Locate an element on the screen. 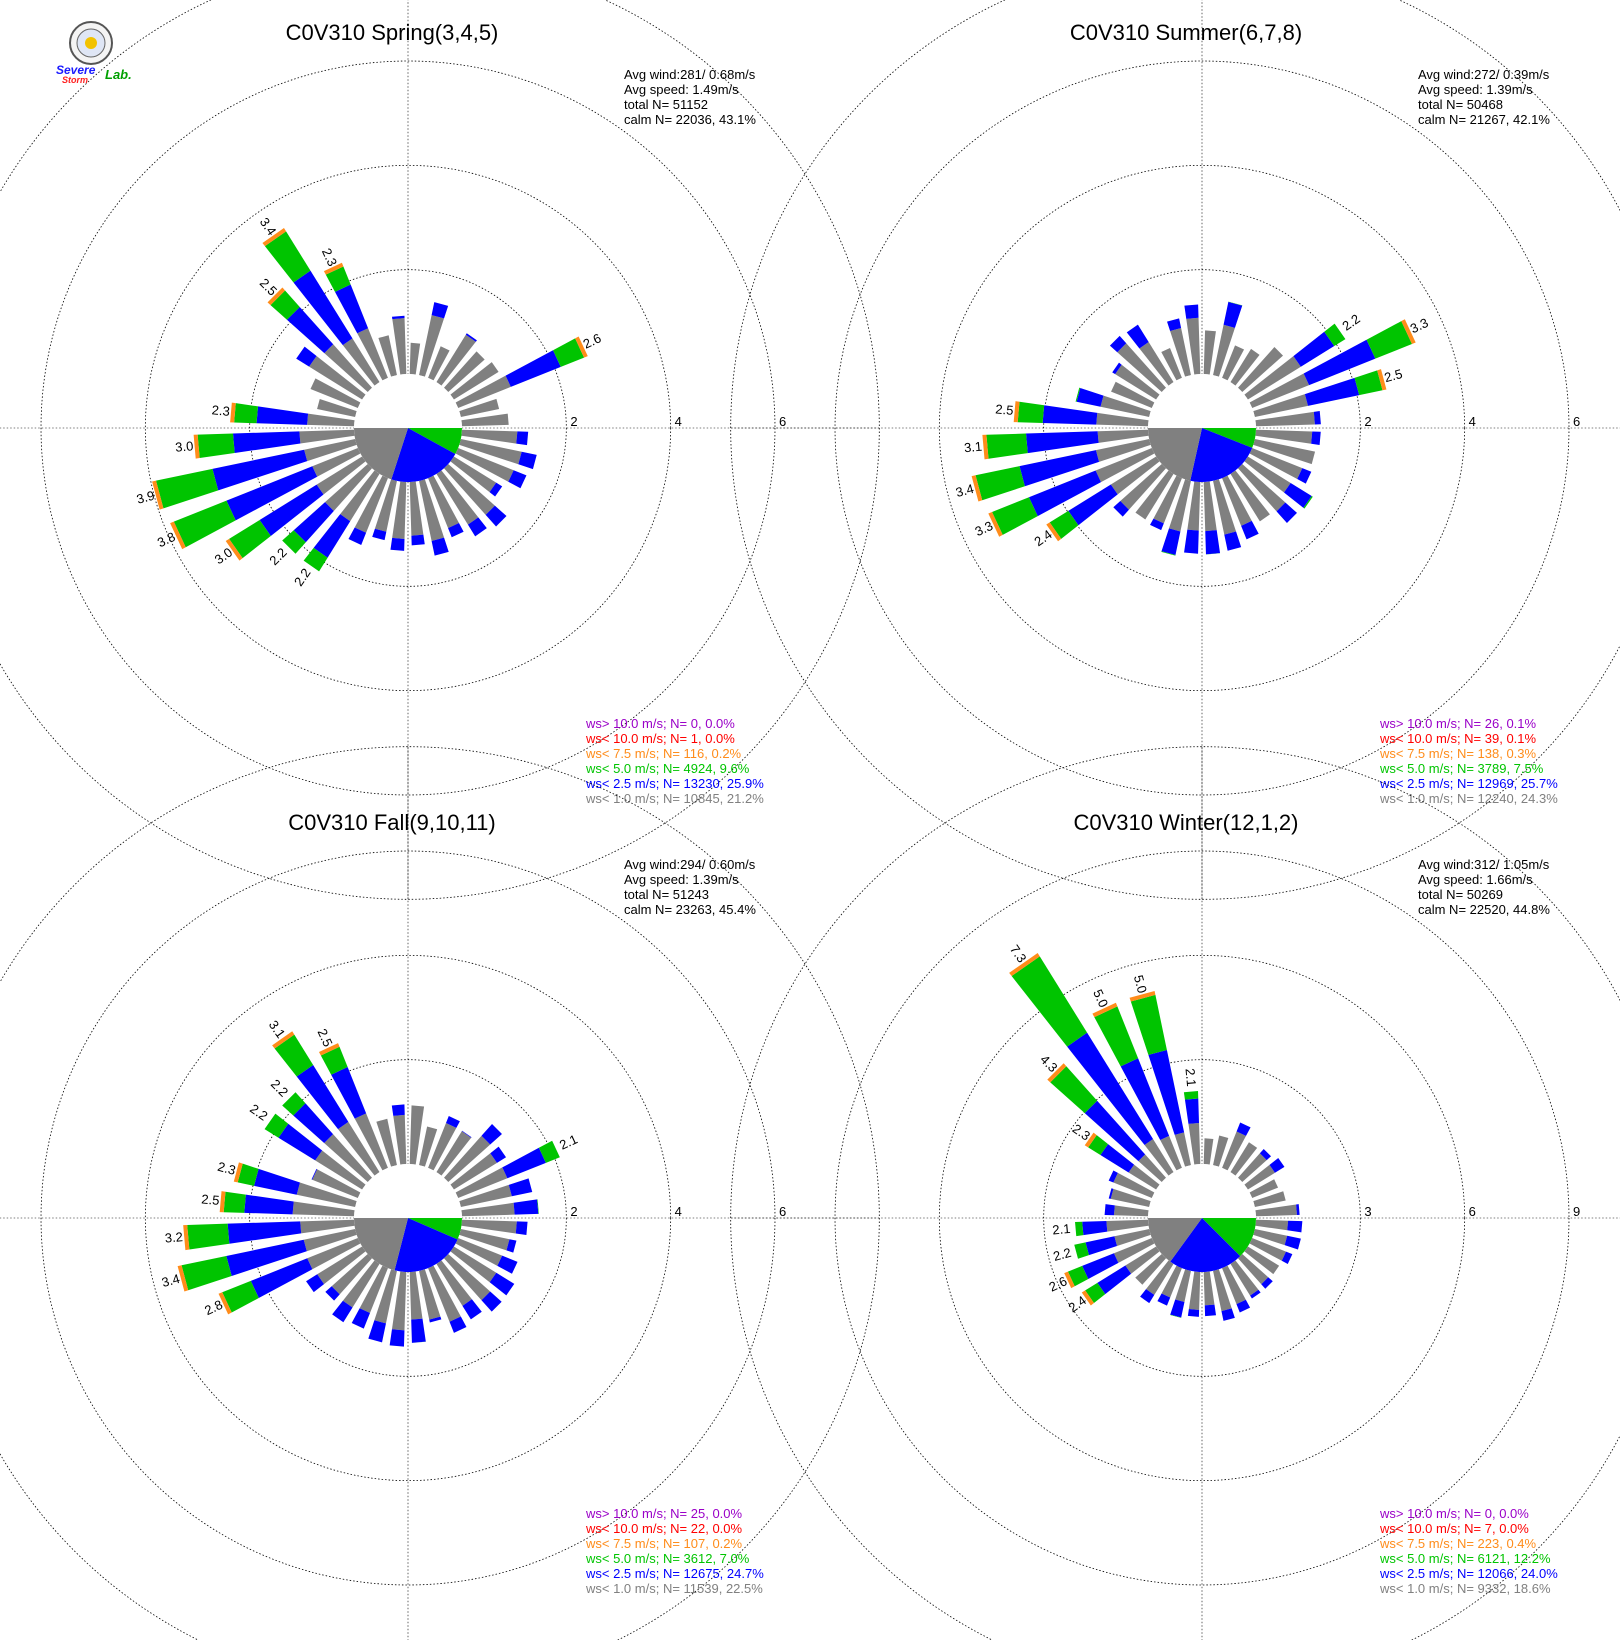 This screenshot has width=1620, height=1640. legend-ws-lt-2-5: ws< 2.5 m/s; N= 13230, 25.9% is located at coordinates (674, 783).